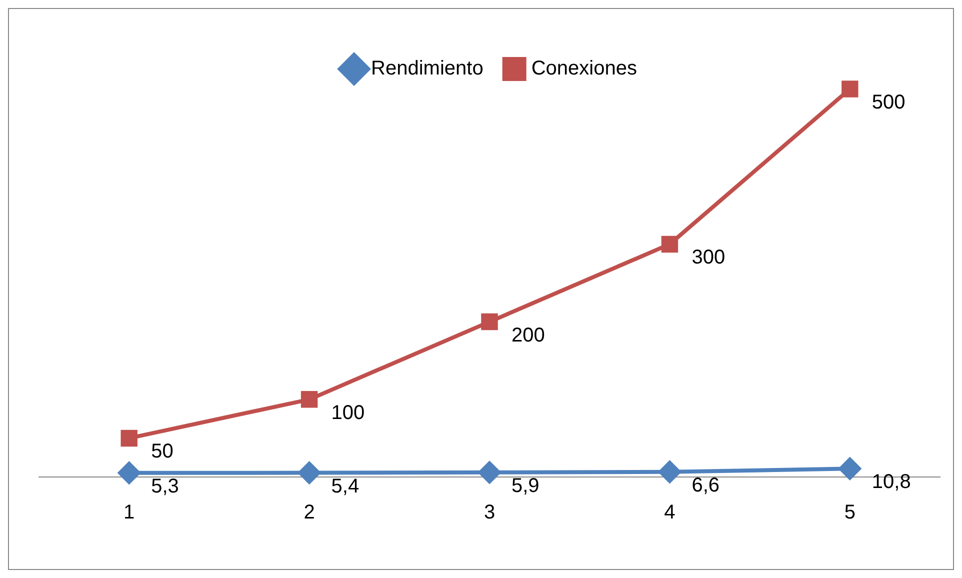  What do you see at coordinates (526, 485) in the screenshot?
I see `data-label: 5,9` at bounding box center [526, 485].